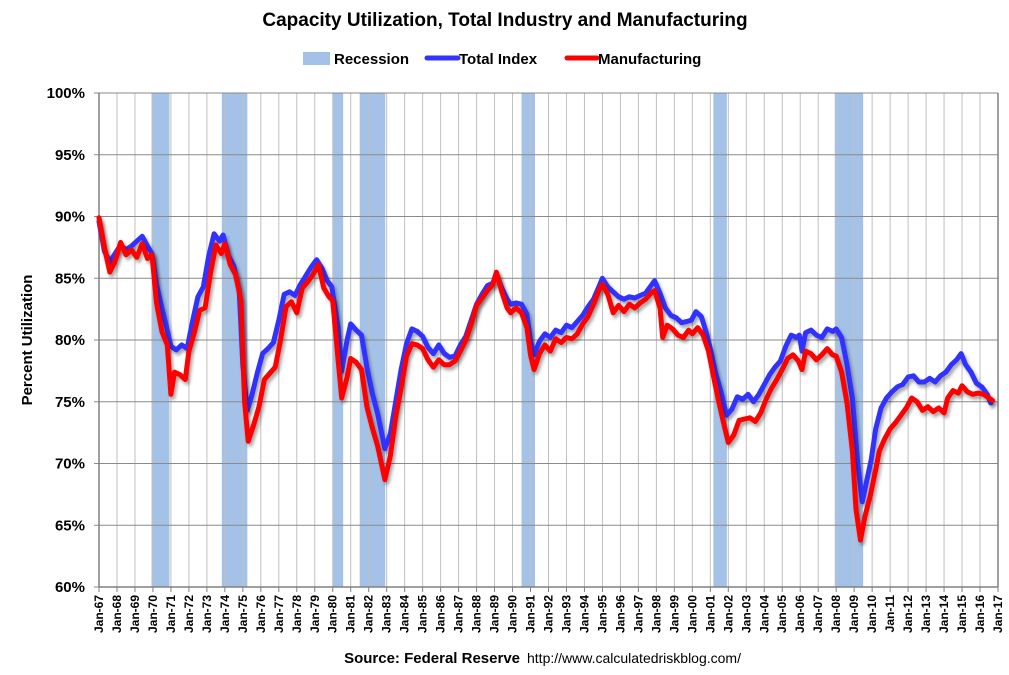 The height and width of the screenshot is (675, 1009). What do you see at coordinates (369, 614) in the screenshot?
I see `x-tick-label: Jan-82` at bounding box center [369, 614].